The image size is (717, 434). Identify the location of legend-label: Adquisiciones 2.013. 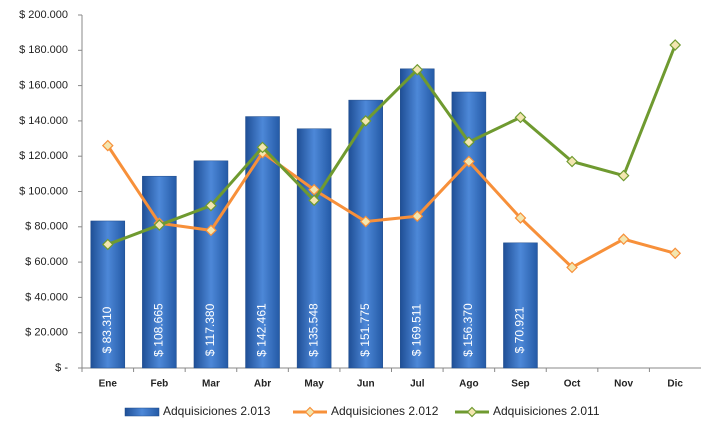
(217, 411).